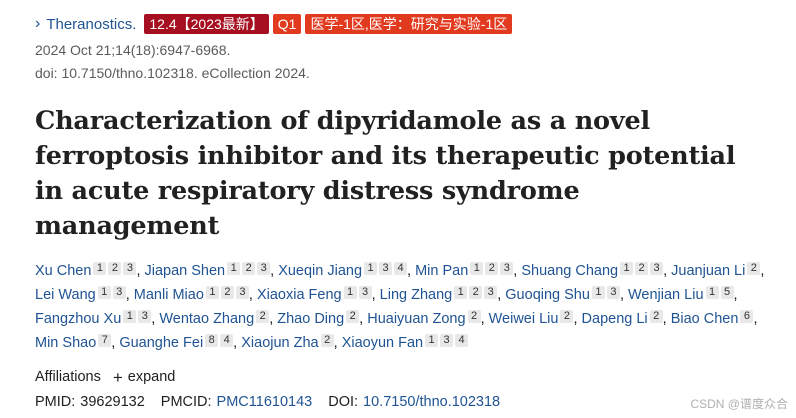  What do you see at coordinates (133, 50) in the screenshot?
I see `citation-date: 2024 Oct 21;14(18):6947-6968.` at bounding box center [133, 50].